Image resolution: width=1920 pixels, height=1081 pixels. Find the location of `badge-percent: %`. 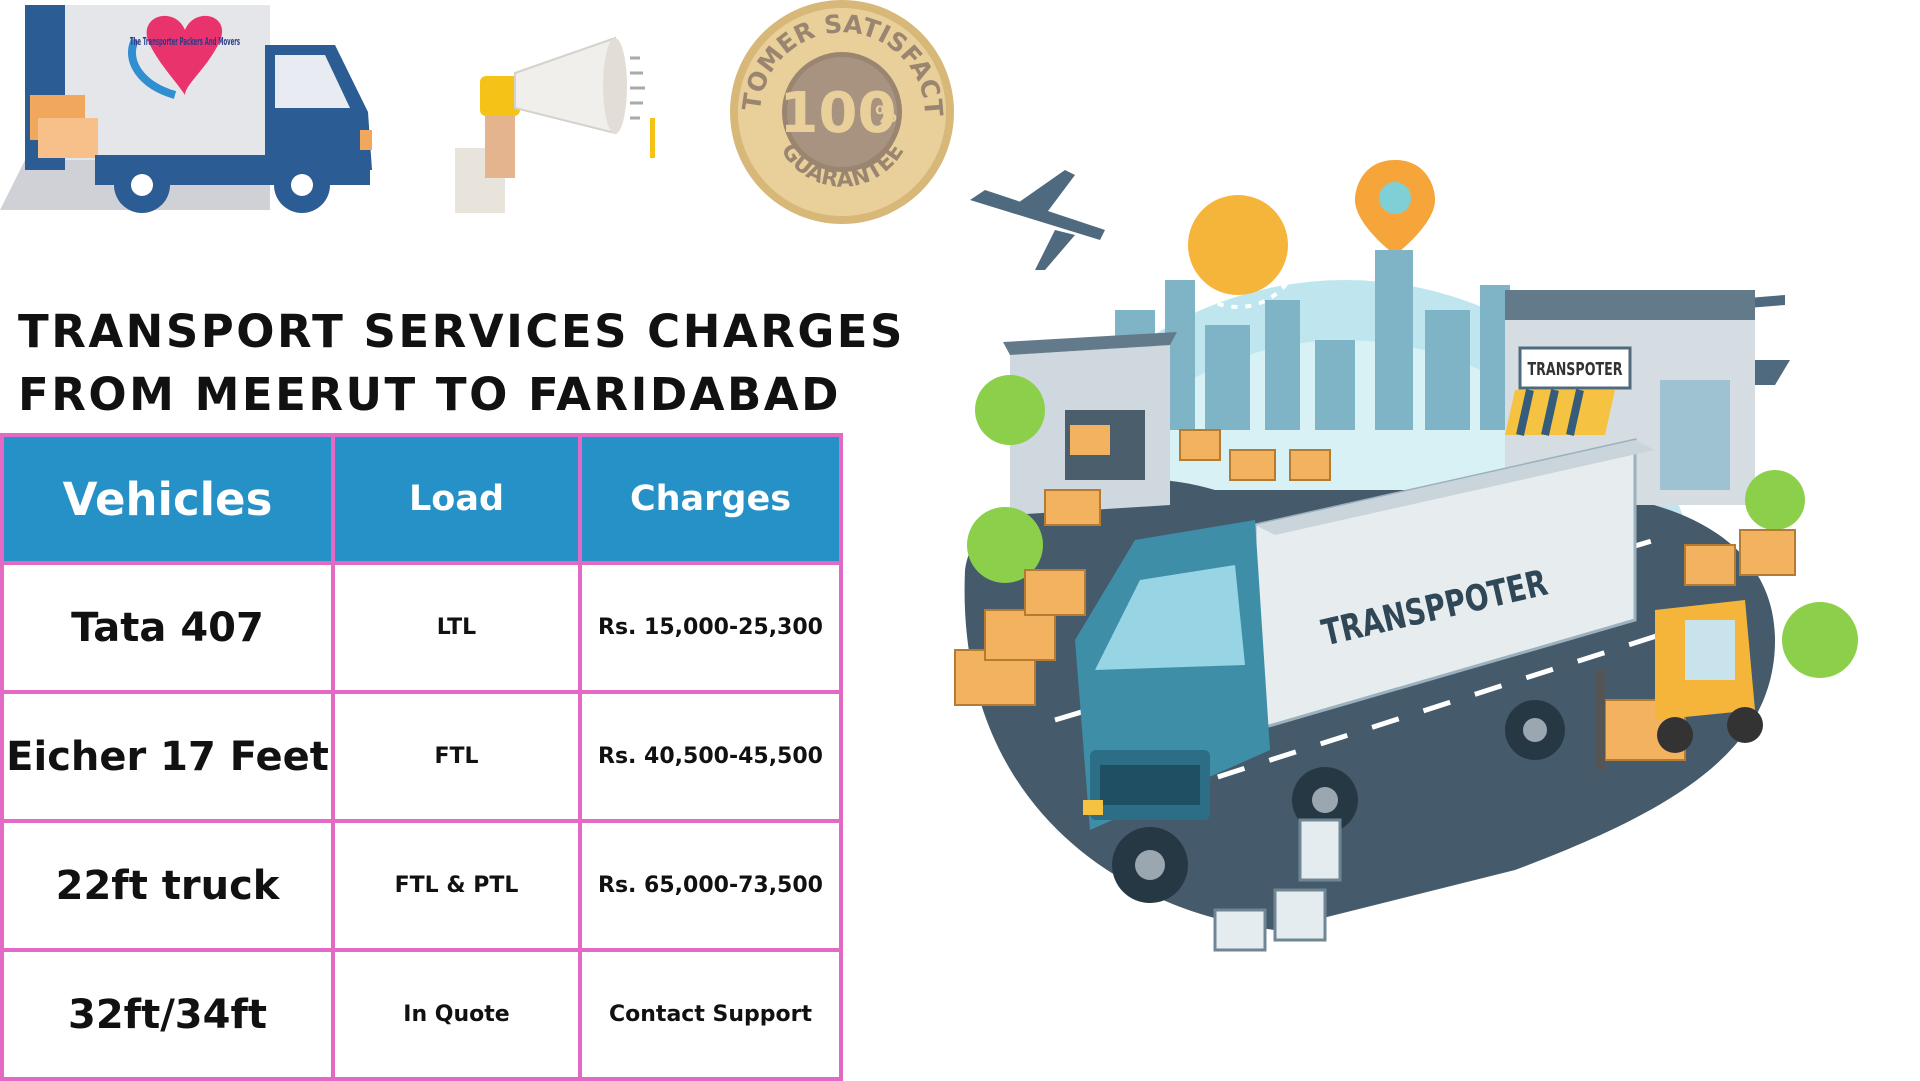

badge-percent: % is located at coordinates (886, 115).